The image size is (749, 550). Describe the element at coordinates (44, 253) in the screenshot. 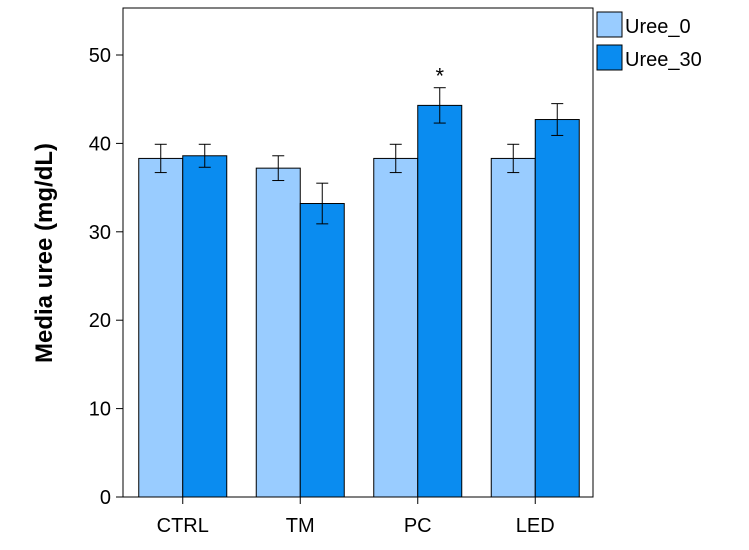

I see `y-axis-label: Media uree (mg/dL)` at that location.